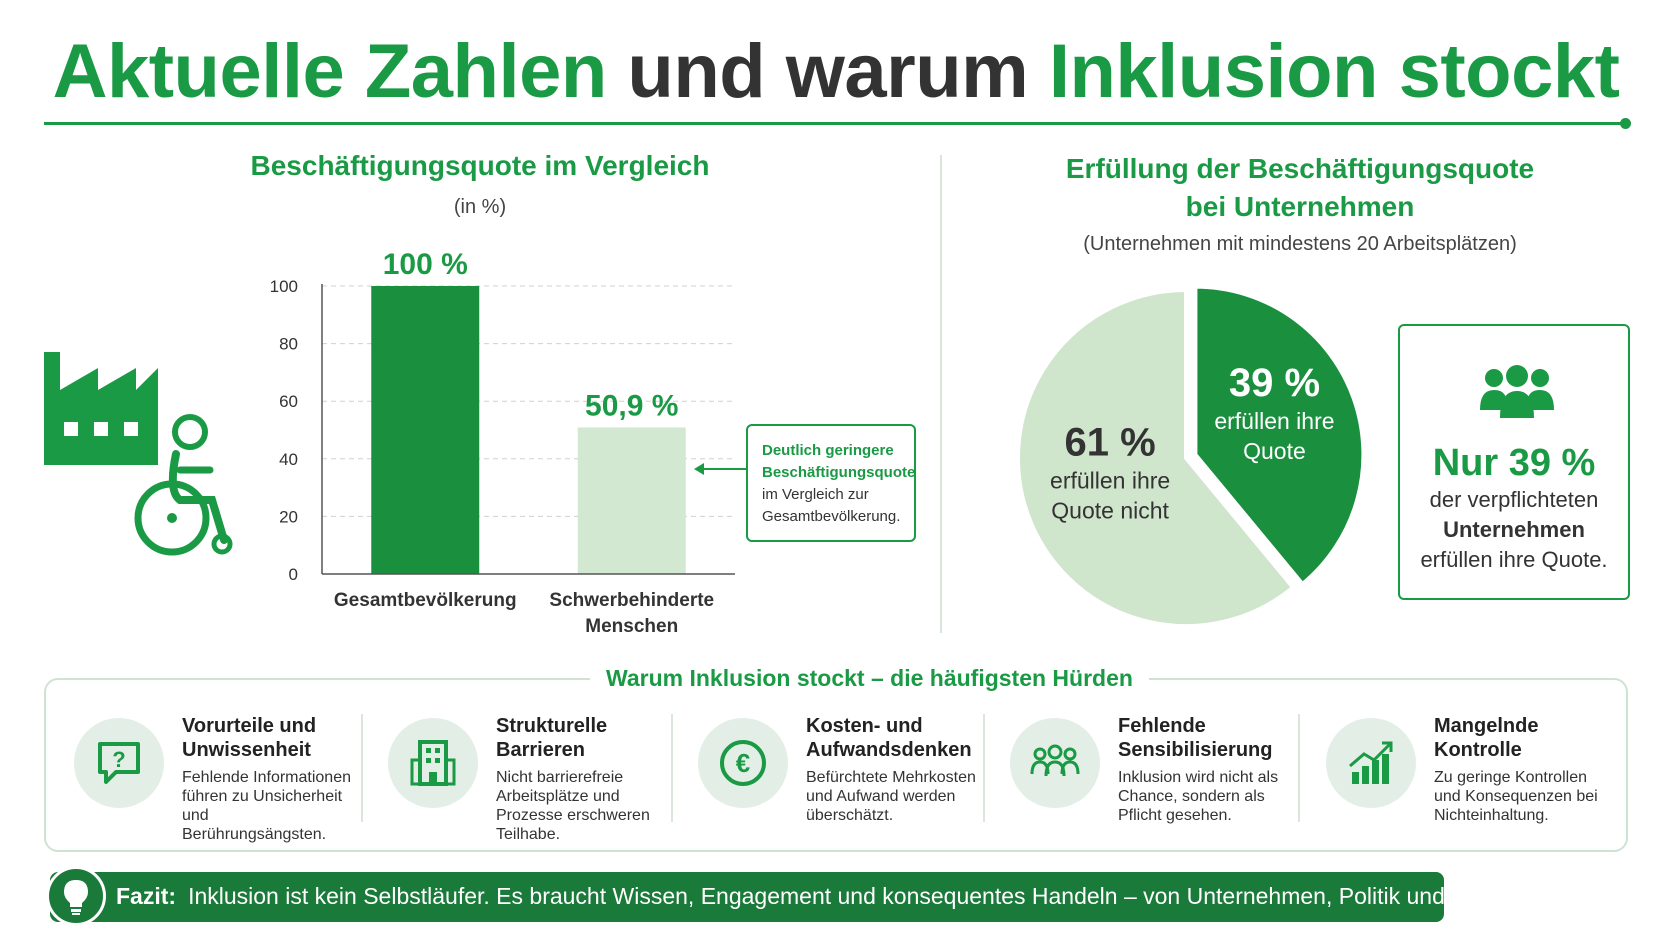 The width and height of the screenshot is (1672, 941). Describe the element at coordinates (1517, 391) in the screenshot. I see `people-icon` at that location.